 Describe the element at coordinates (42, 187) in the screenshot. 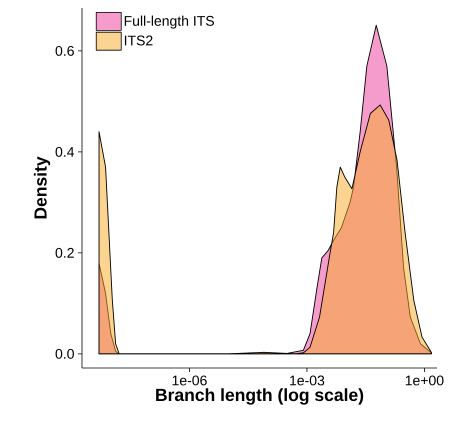

I see `y-axis-title: Density` at that location.